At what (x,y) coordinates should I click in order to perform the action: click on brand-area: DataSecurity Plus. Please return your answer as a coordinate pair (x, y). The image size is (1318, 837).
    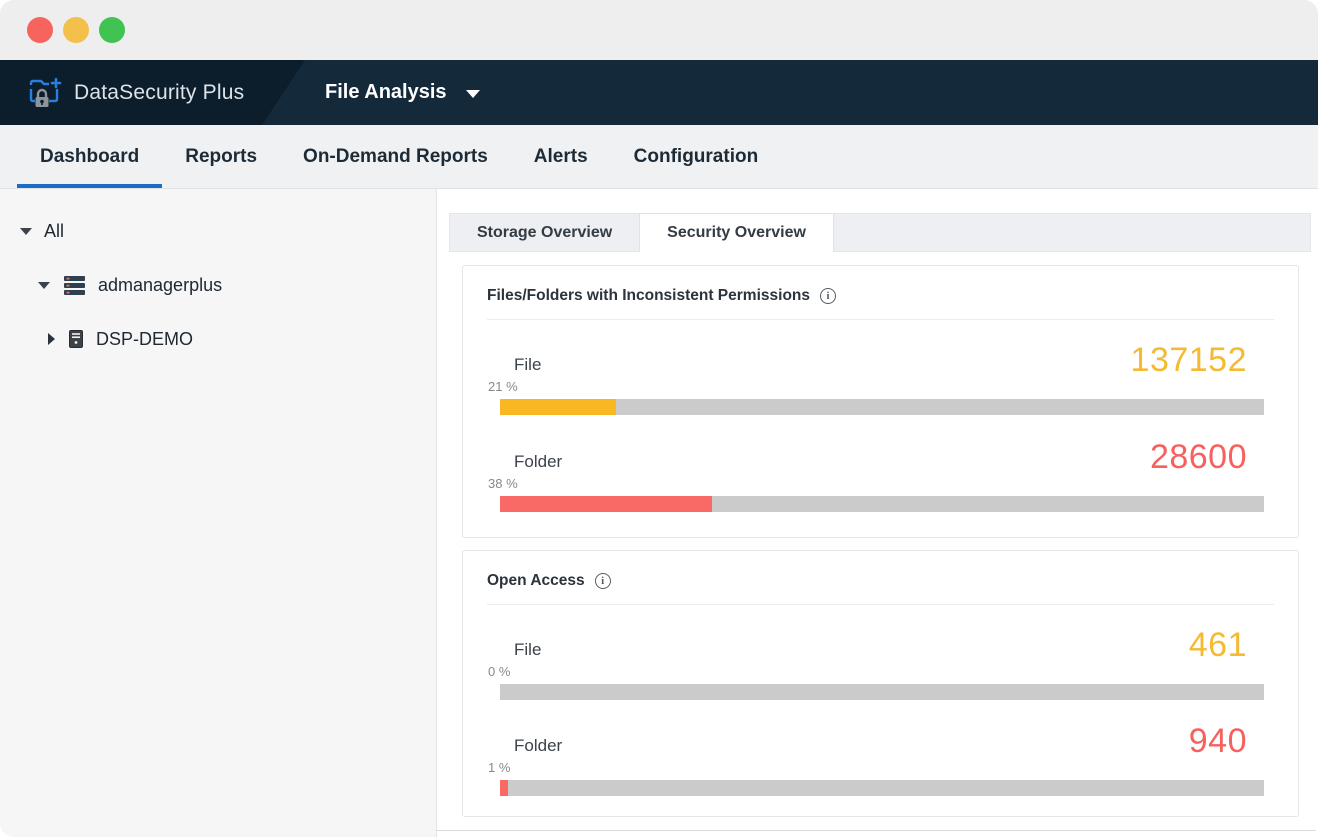
    Looking at the image, I should click on (152, 92).